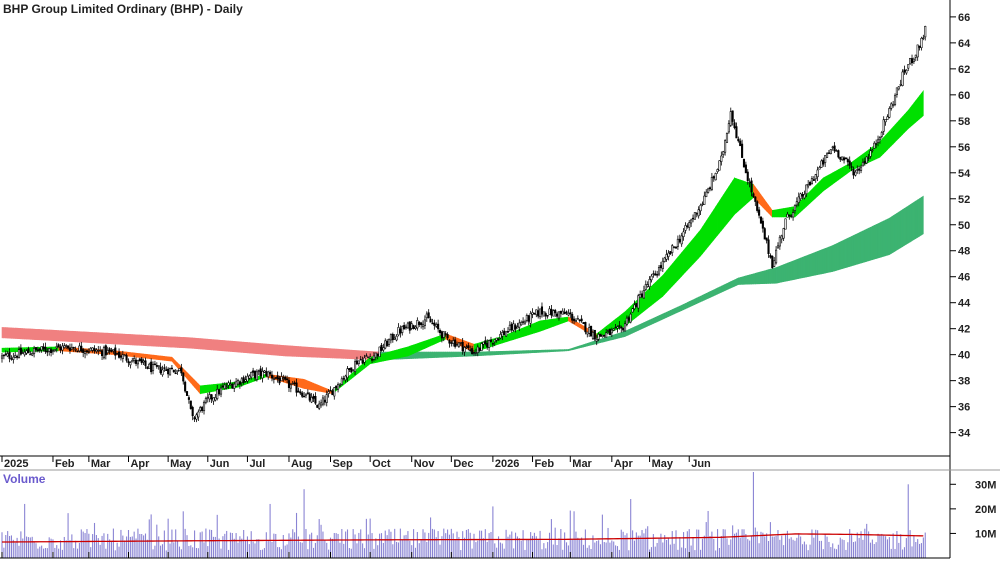 The image size is (1000, 562). Describe the element at coordinates (140, 464) in the screenshot. I see `x-tick-label: Apr` at that location.